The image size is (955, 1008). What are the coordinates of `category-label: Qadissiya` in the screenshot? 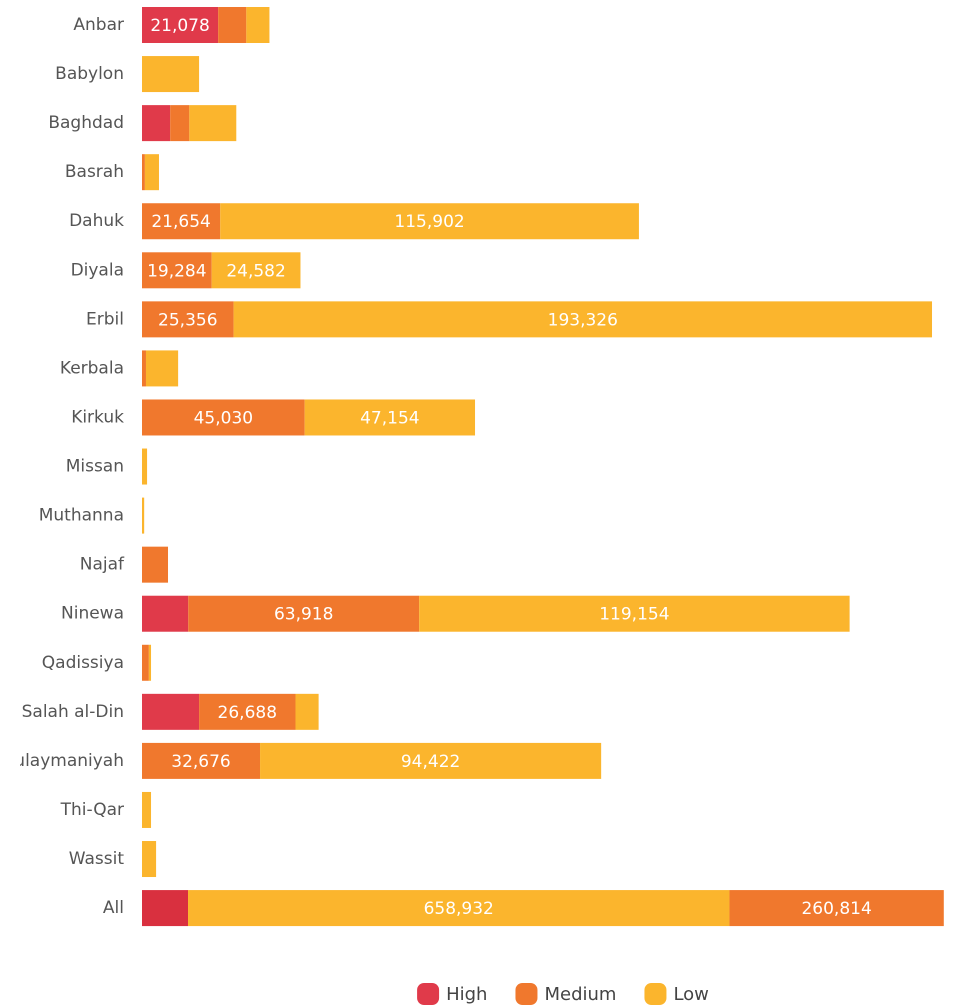 It's located at (83, 663).